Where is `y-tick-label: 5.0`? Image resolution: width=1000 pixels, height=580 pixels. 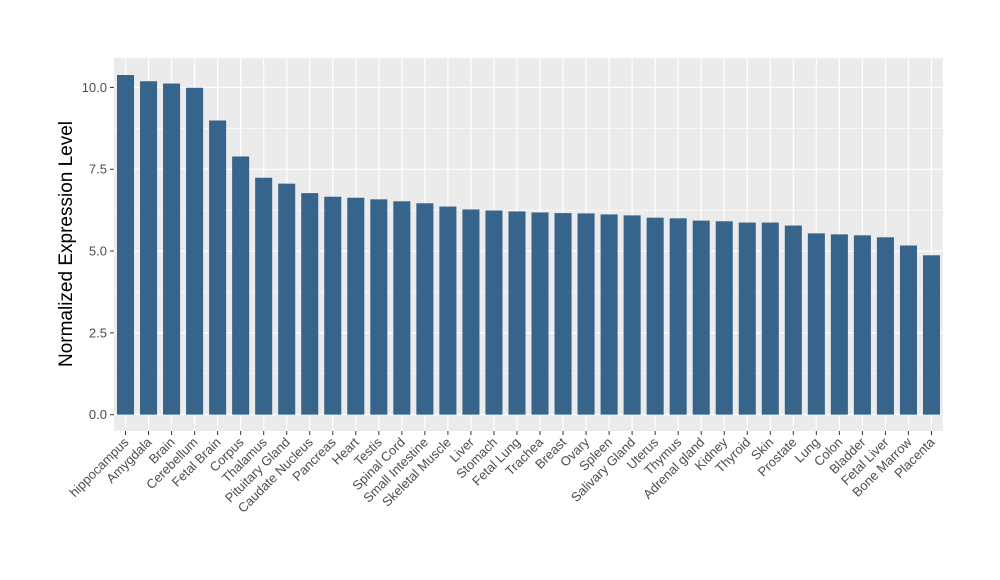 y-tick-label: 5.0 is located at coordinates (98, 251).